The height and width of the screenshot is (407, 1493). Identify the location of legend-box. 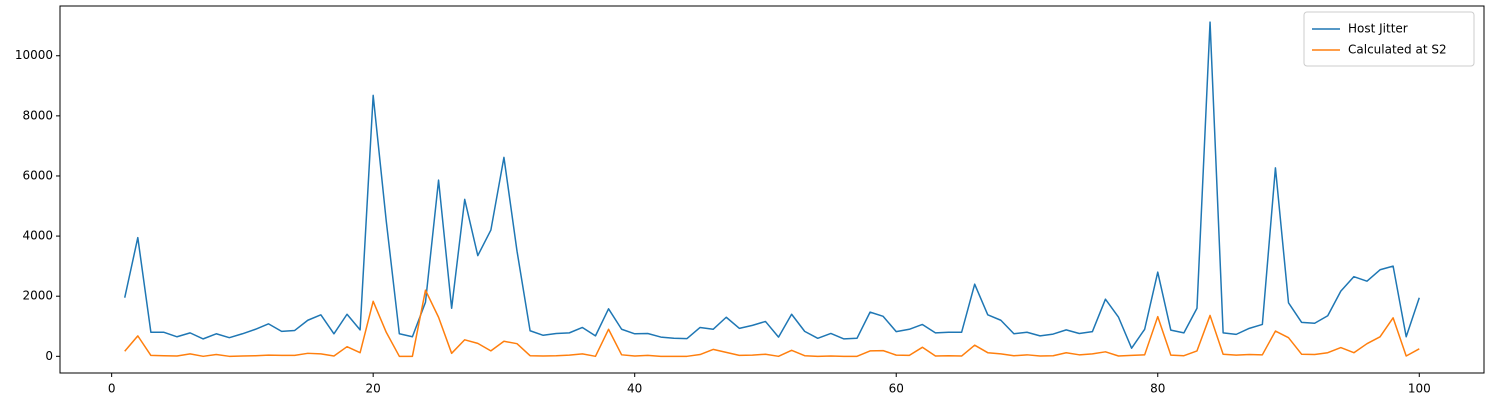
(1389, 39).